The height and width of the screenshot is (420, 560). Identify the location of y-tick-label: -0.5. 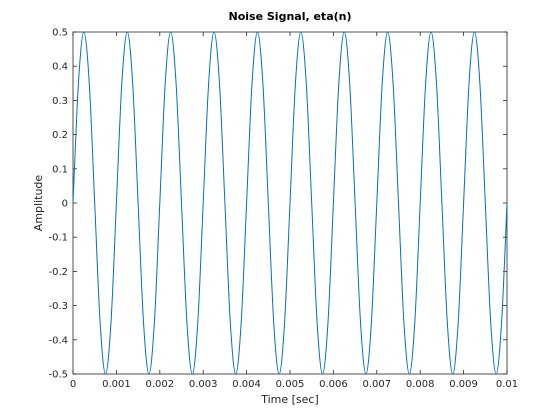
(58, 375).